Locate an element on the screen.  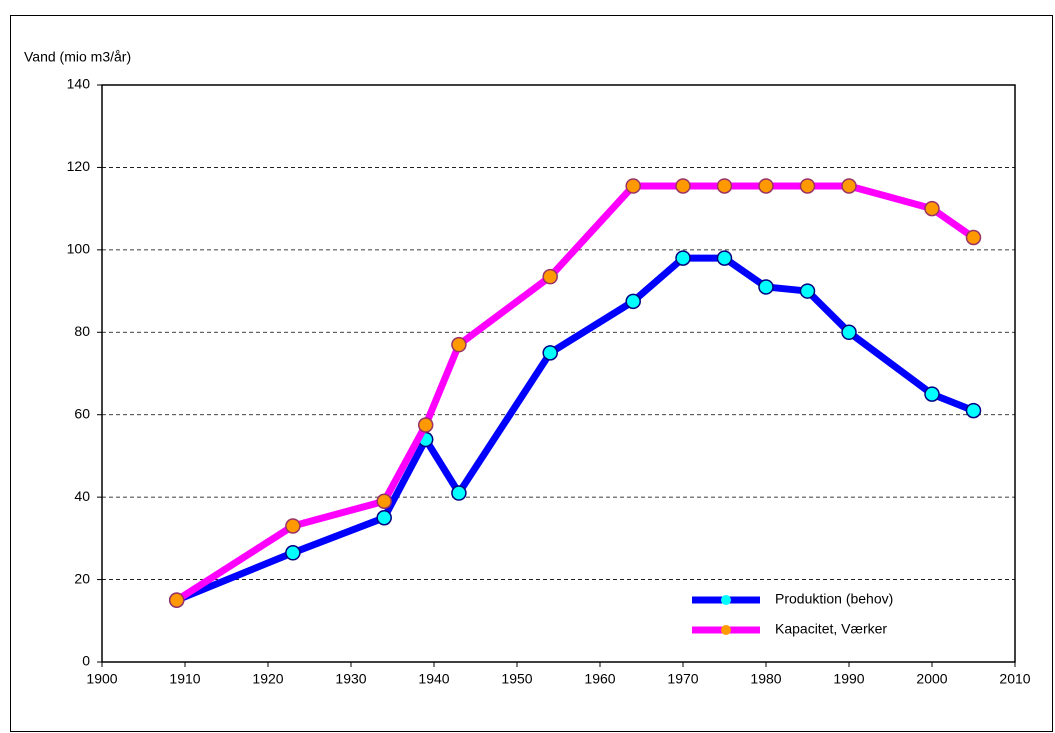
legend-label: Produktion (behov) is located at coordinates (834, 599).